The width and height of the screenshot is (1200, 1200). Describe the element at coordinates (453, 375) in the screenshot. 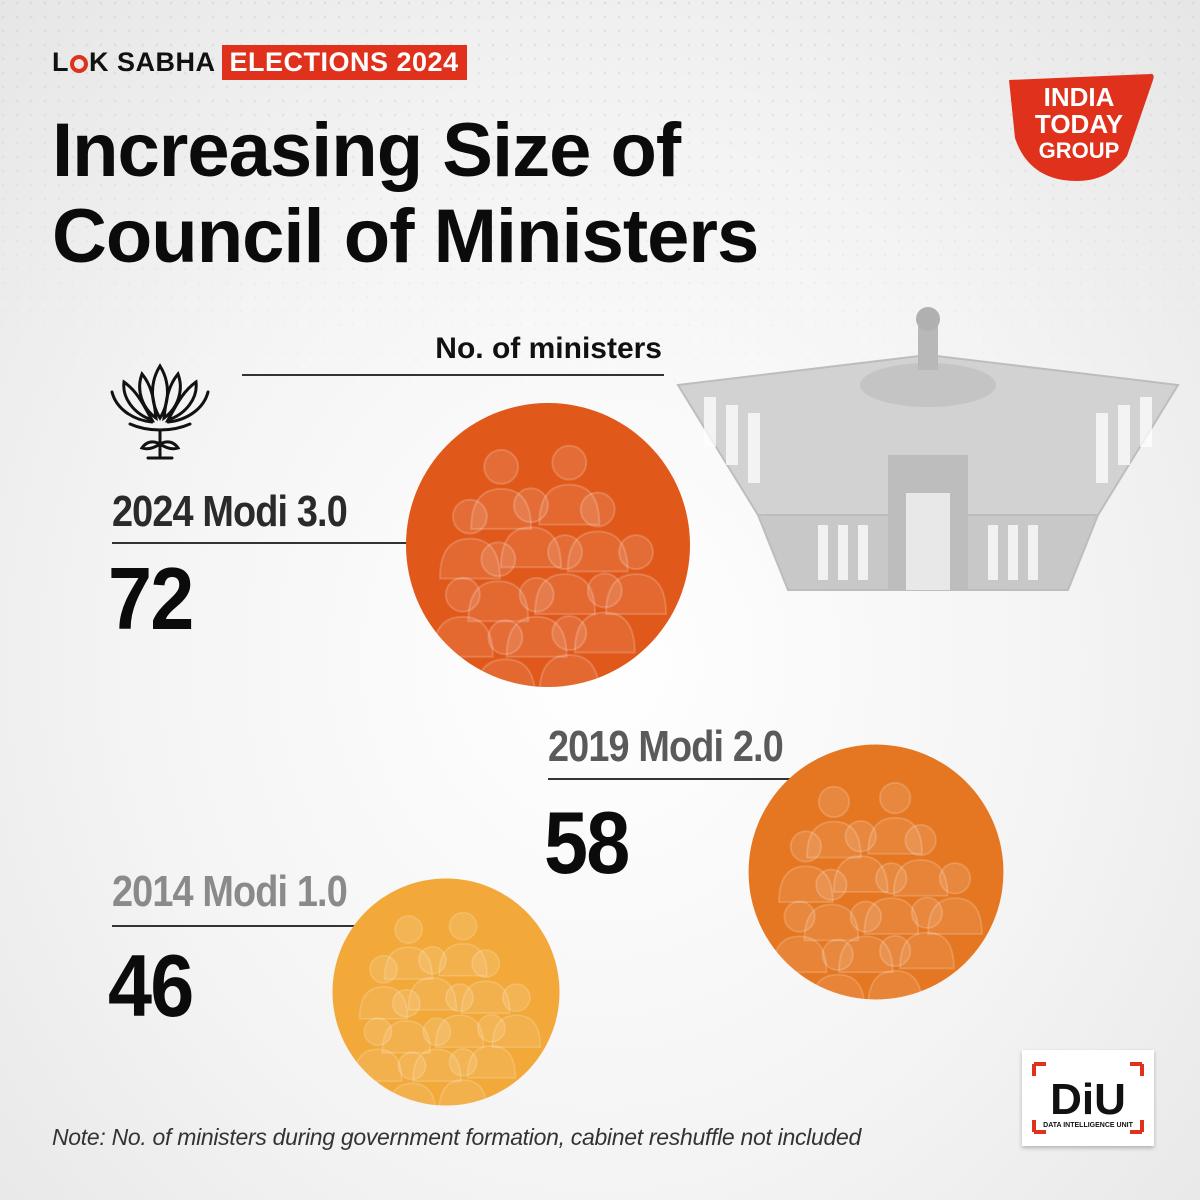

I see `legend-rule` at that location.